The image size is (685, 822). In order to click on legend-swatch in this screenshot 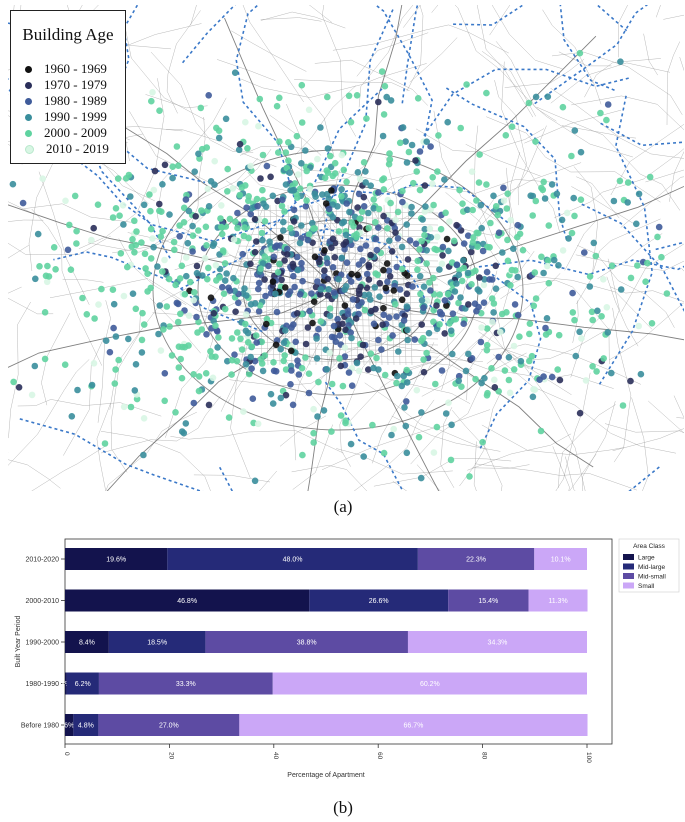, I will do `click(28, 69)`.